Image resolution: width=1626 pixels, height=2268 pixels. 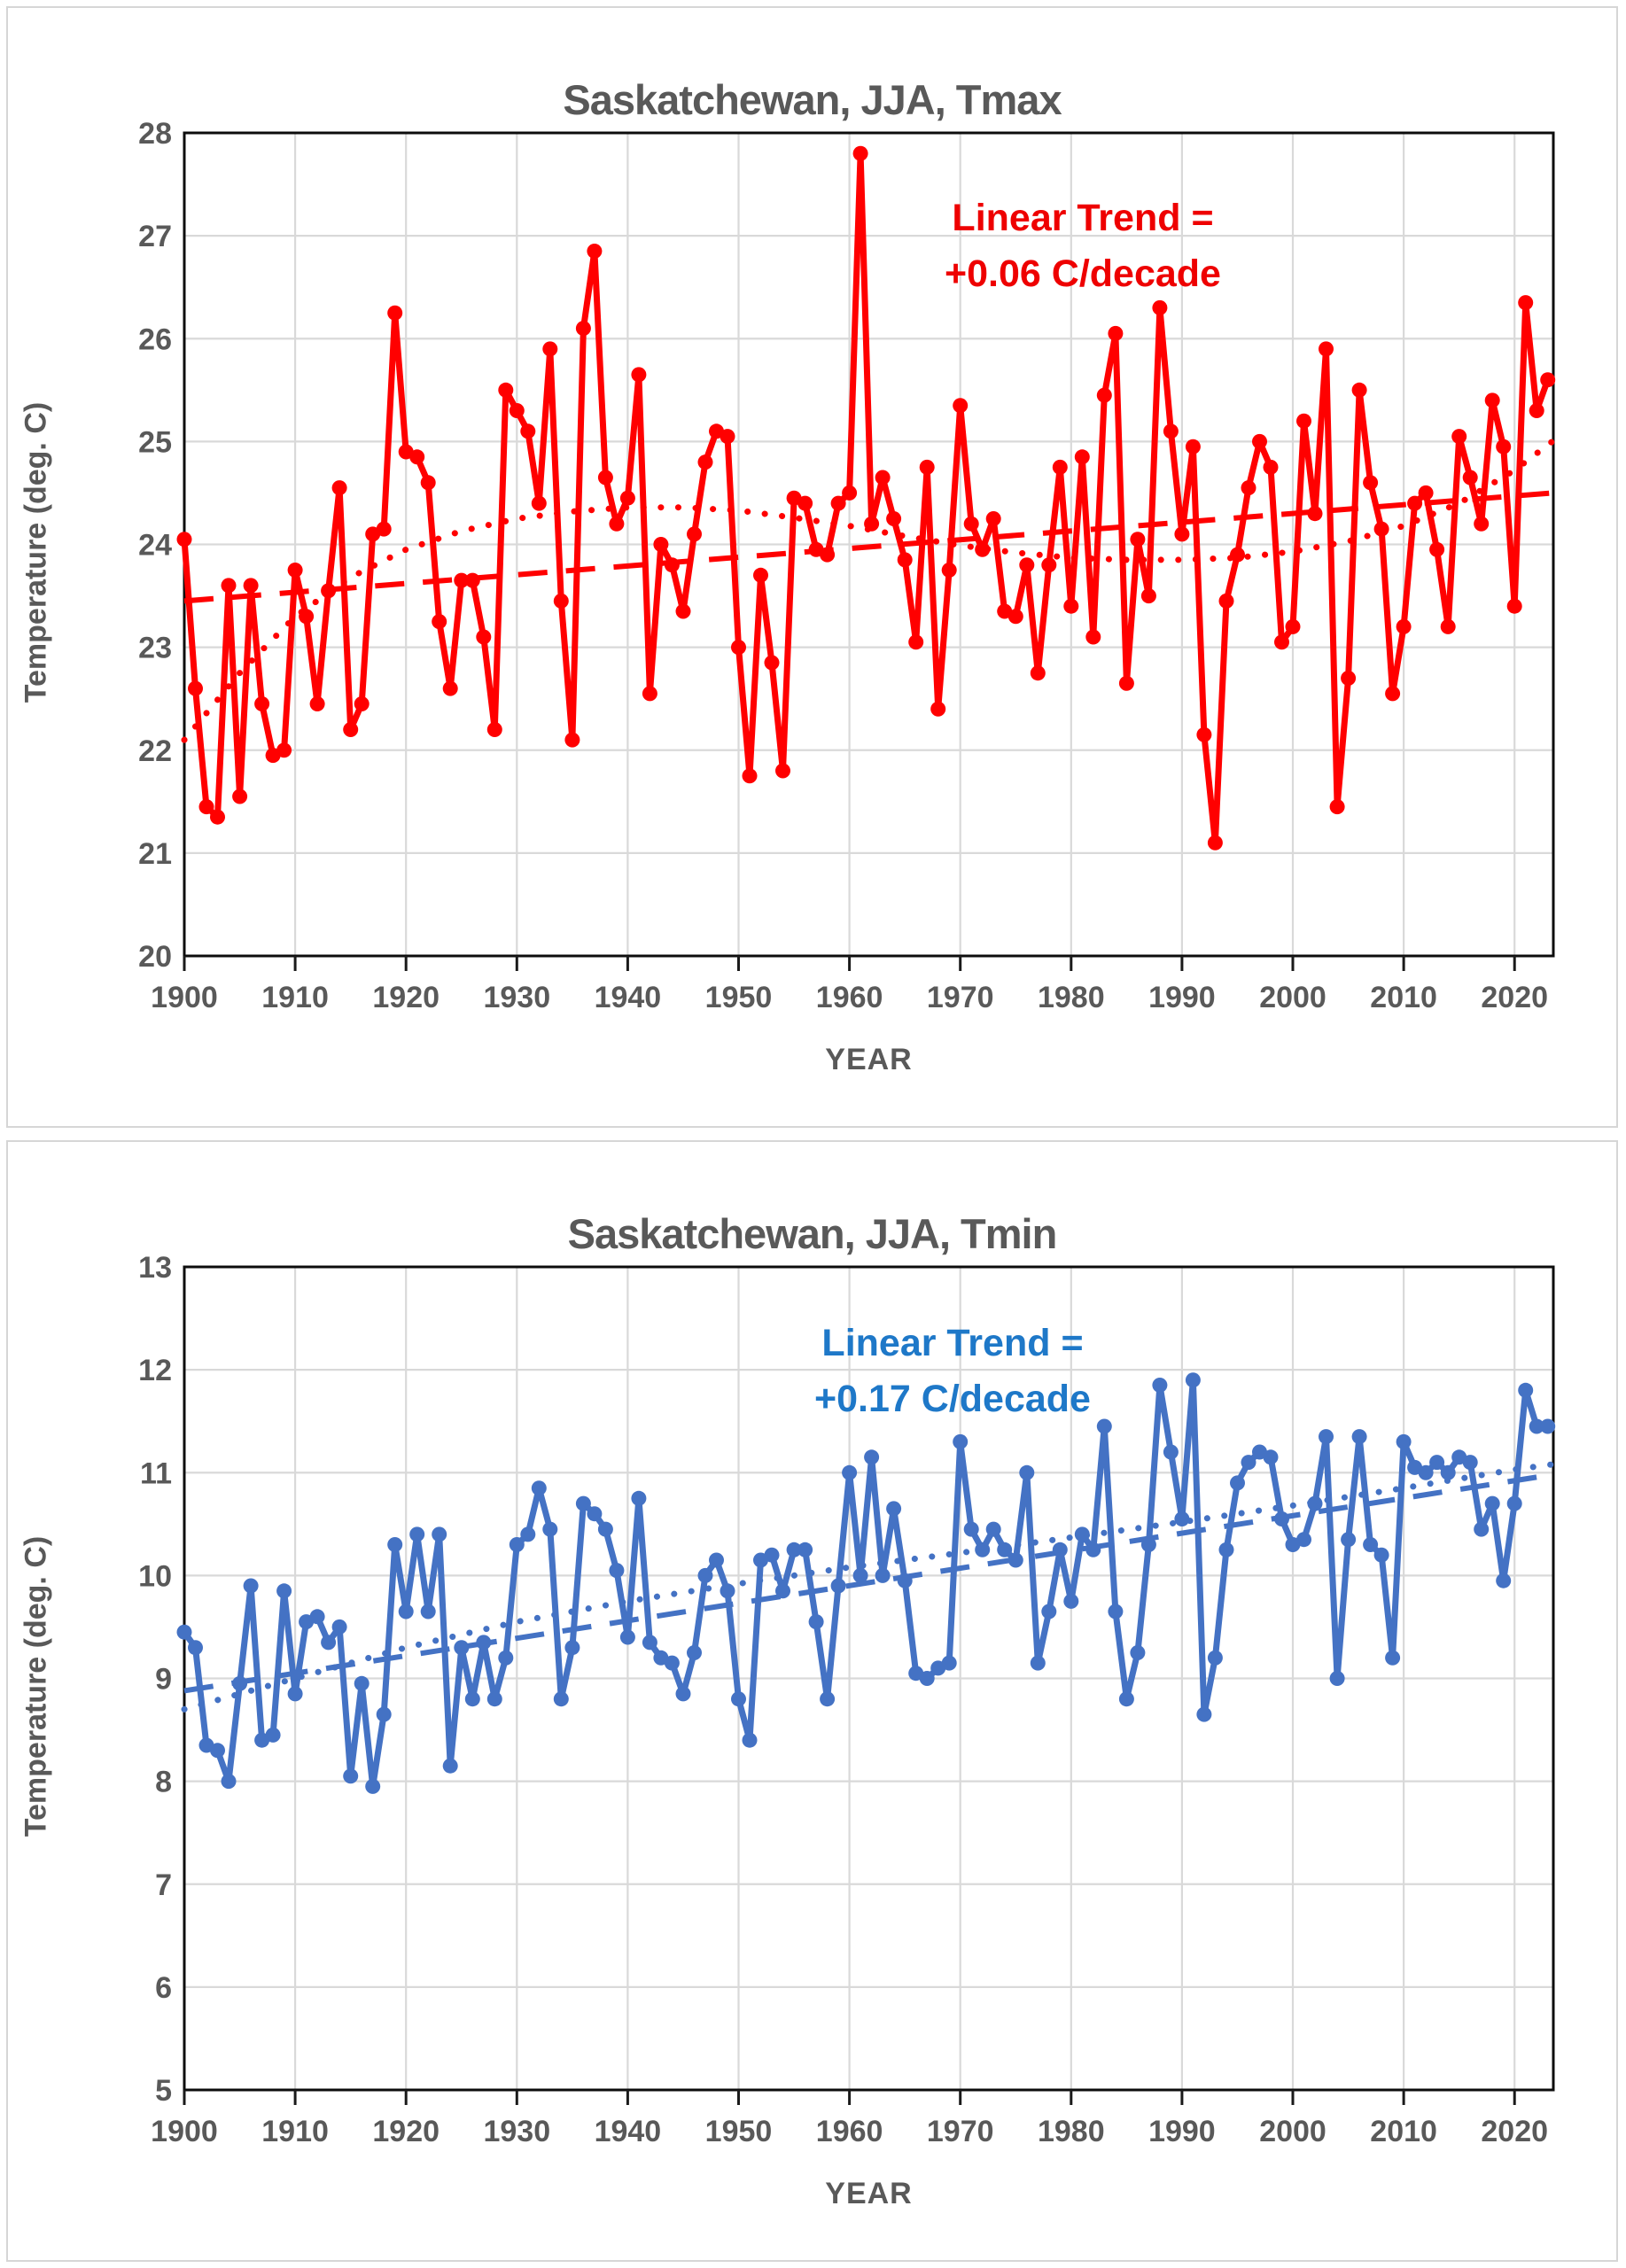 I want to click on svg-text: 13, so click(x=155, y=1268).